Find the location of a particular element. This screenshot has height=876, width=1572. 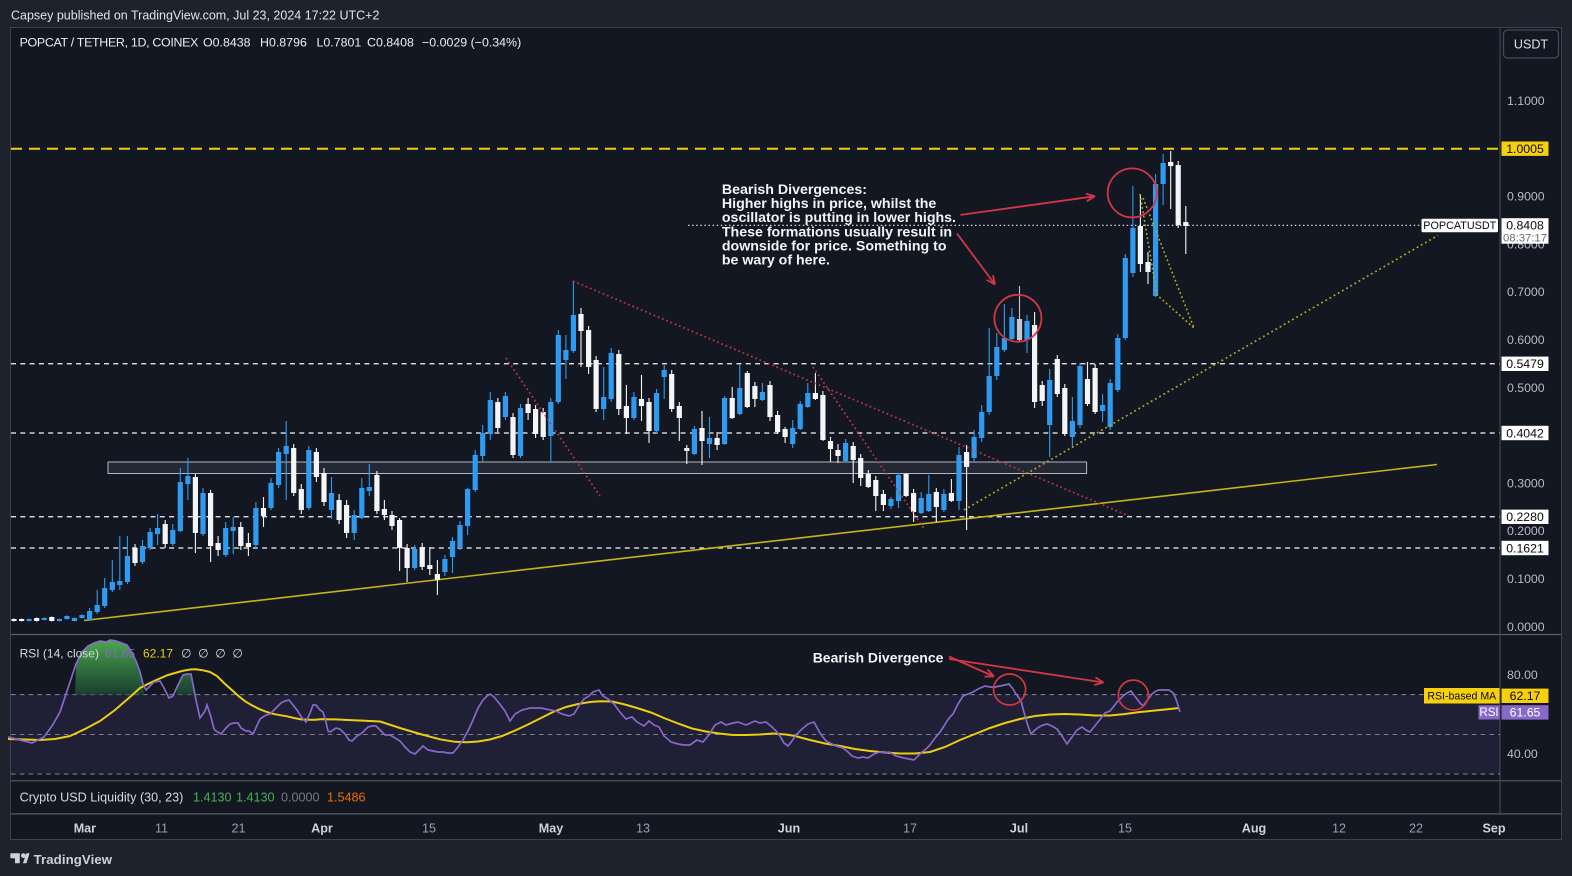

svg-text: 21 is located at coordinates (238, 828).